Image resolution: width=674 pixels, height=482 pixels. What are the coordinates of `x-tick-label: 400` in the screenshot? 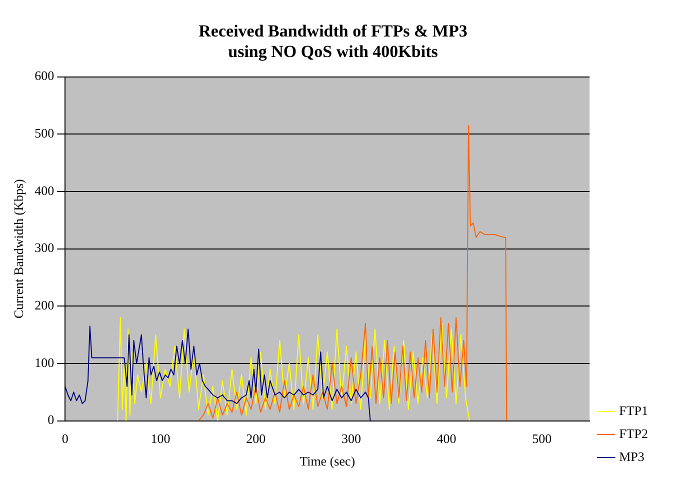 It's located at (446, 438).